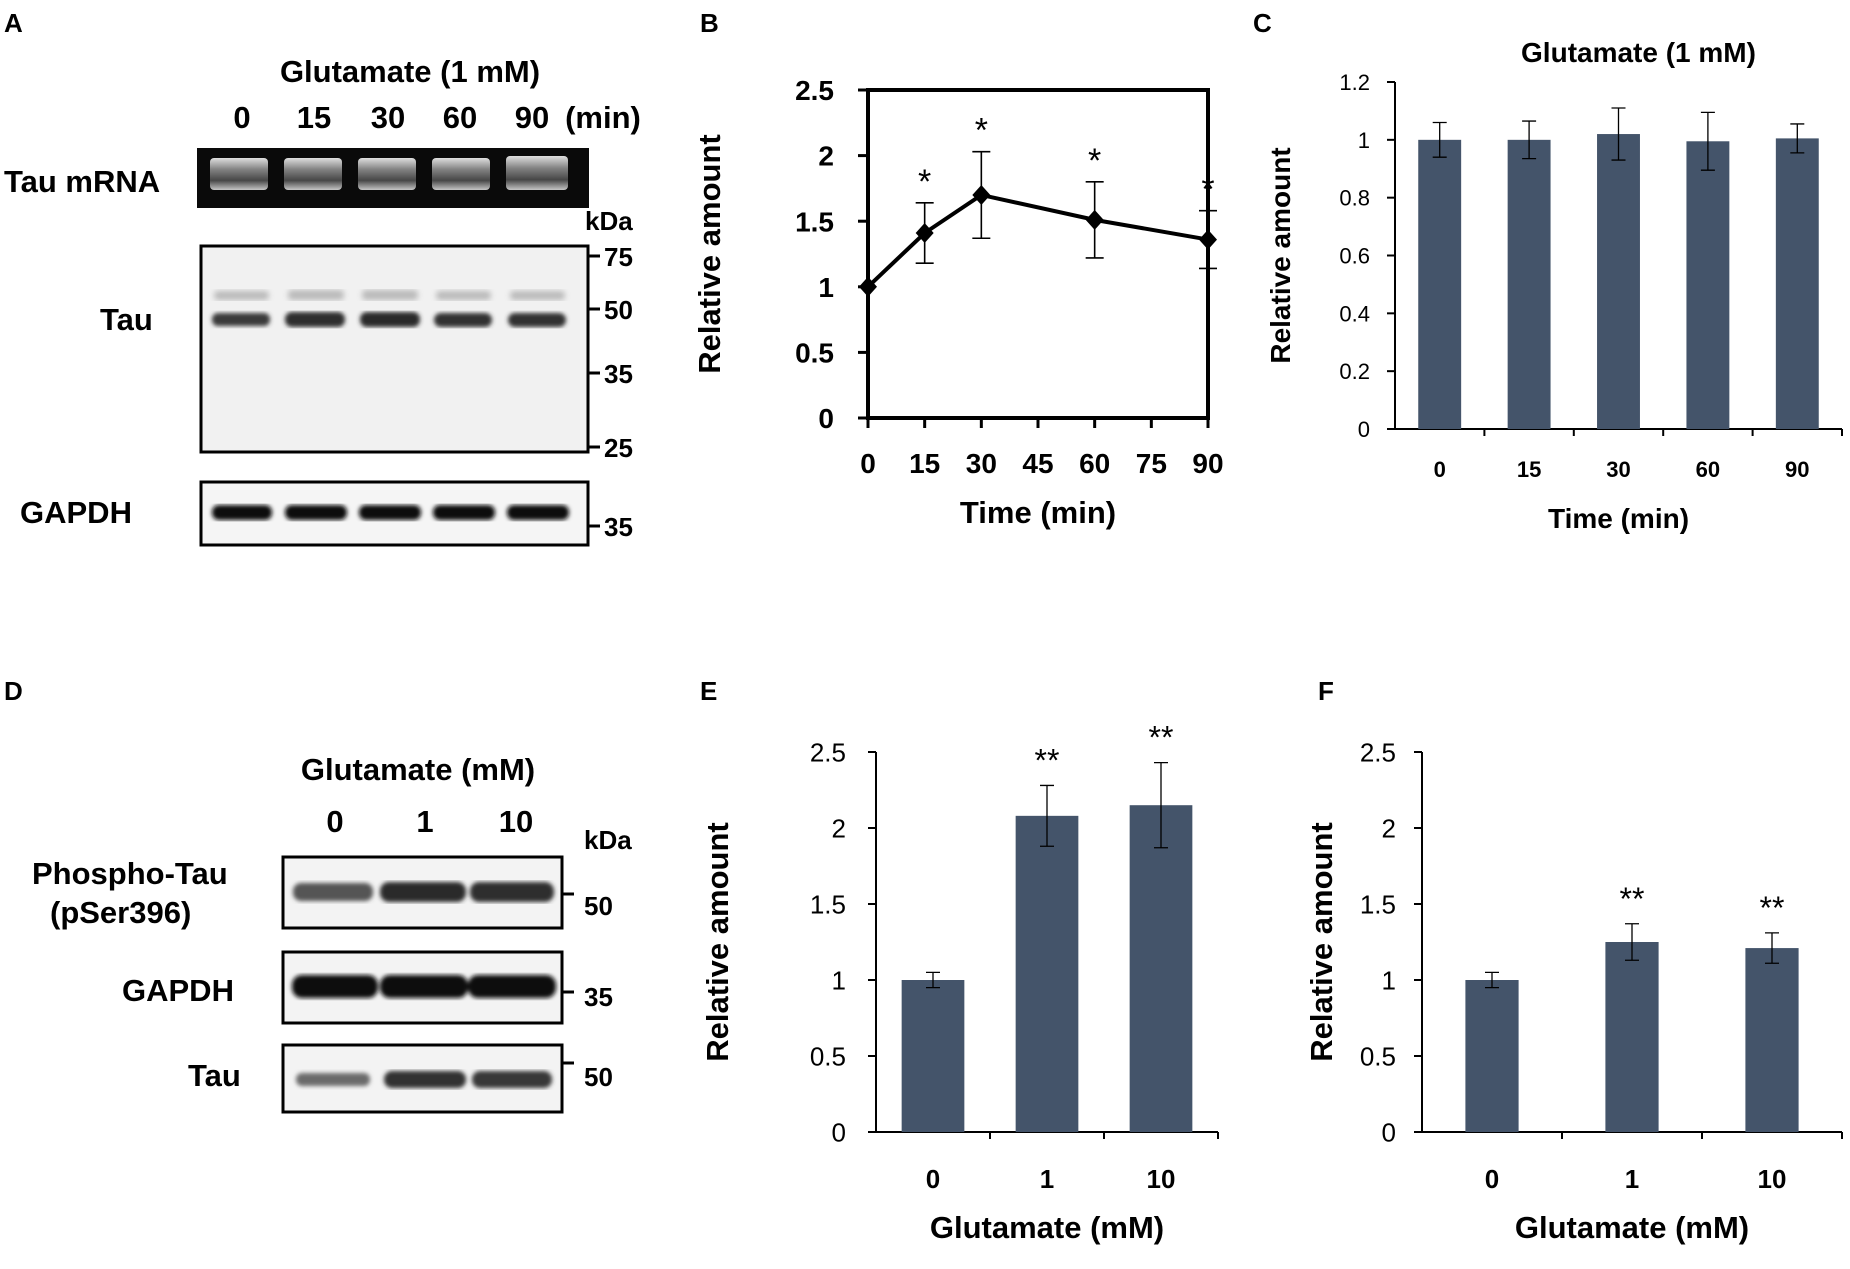  Describe the element at coordinates (1772, 908) in the screenshot. I see `chart-f-significance-mark: **` at that location.